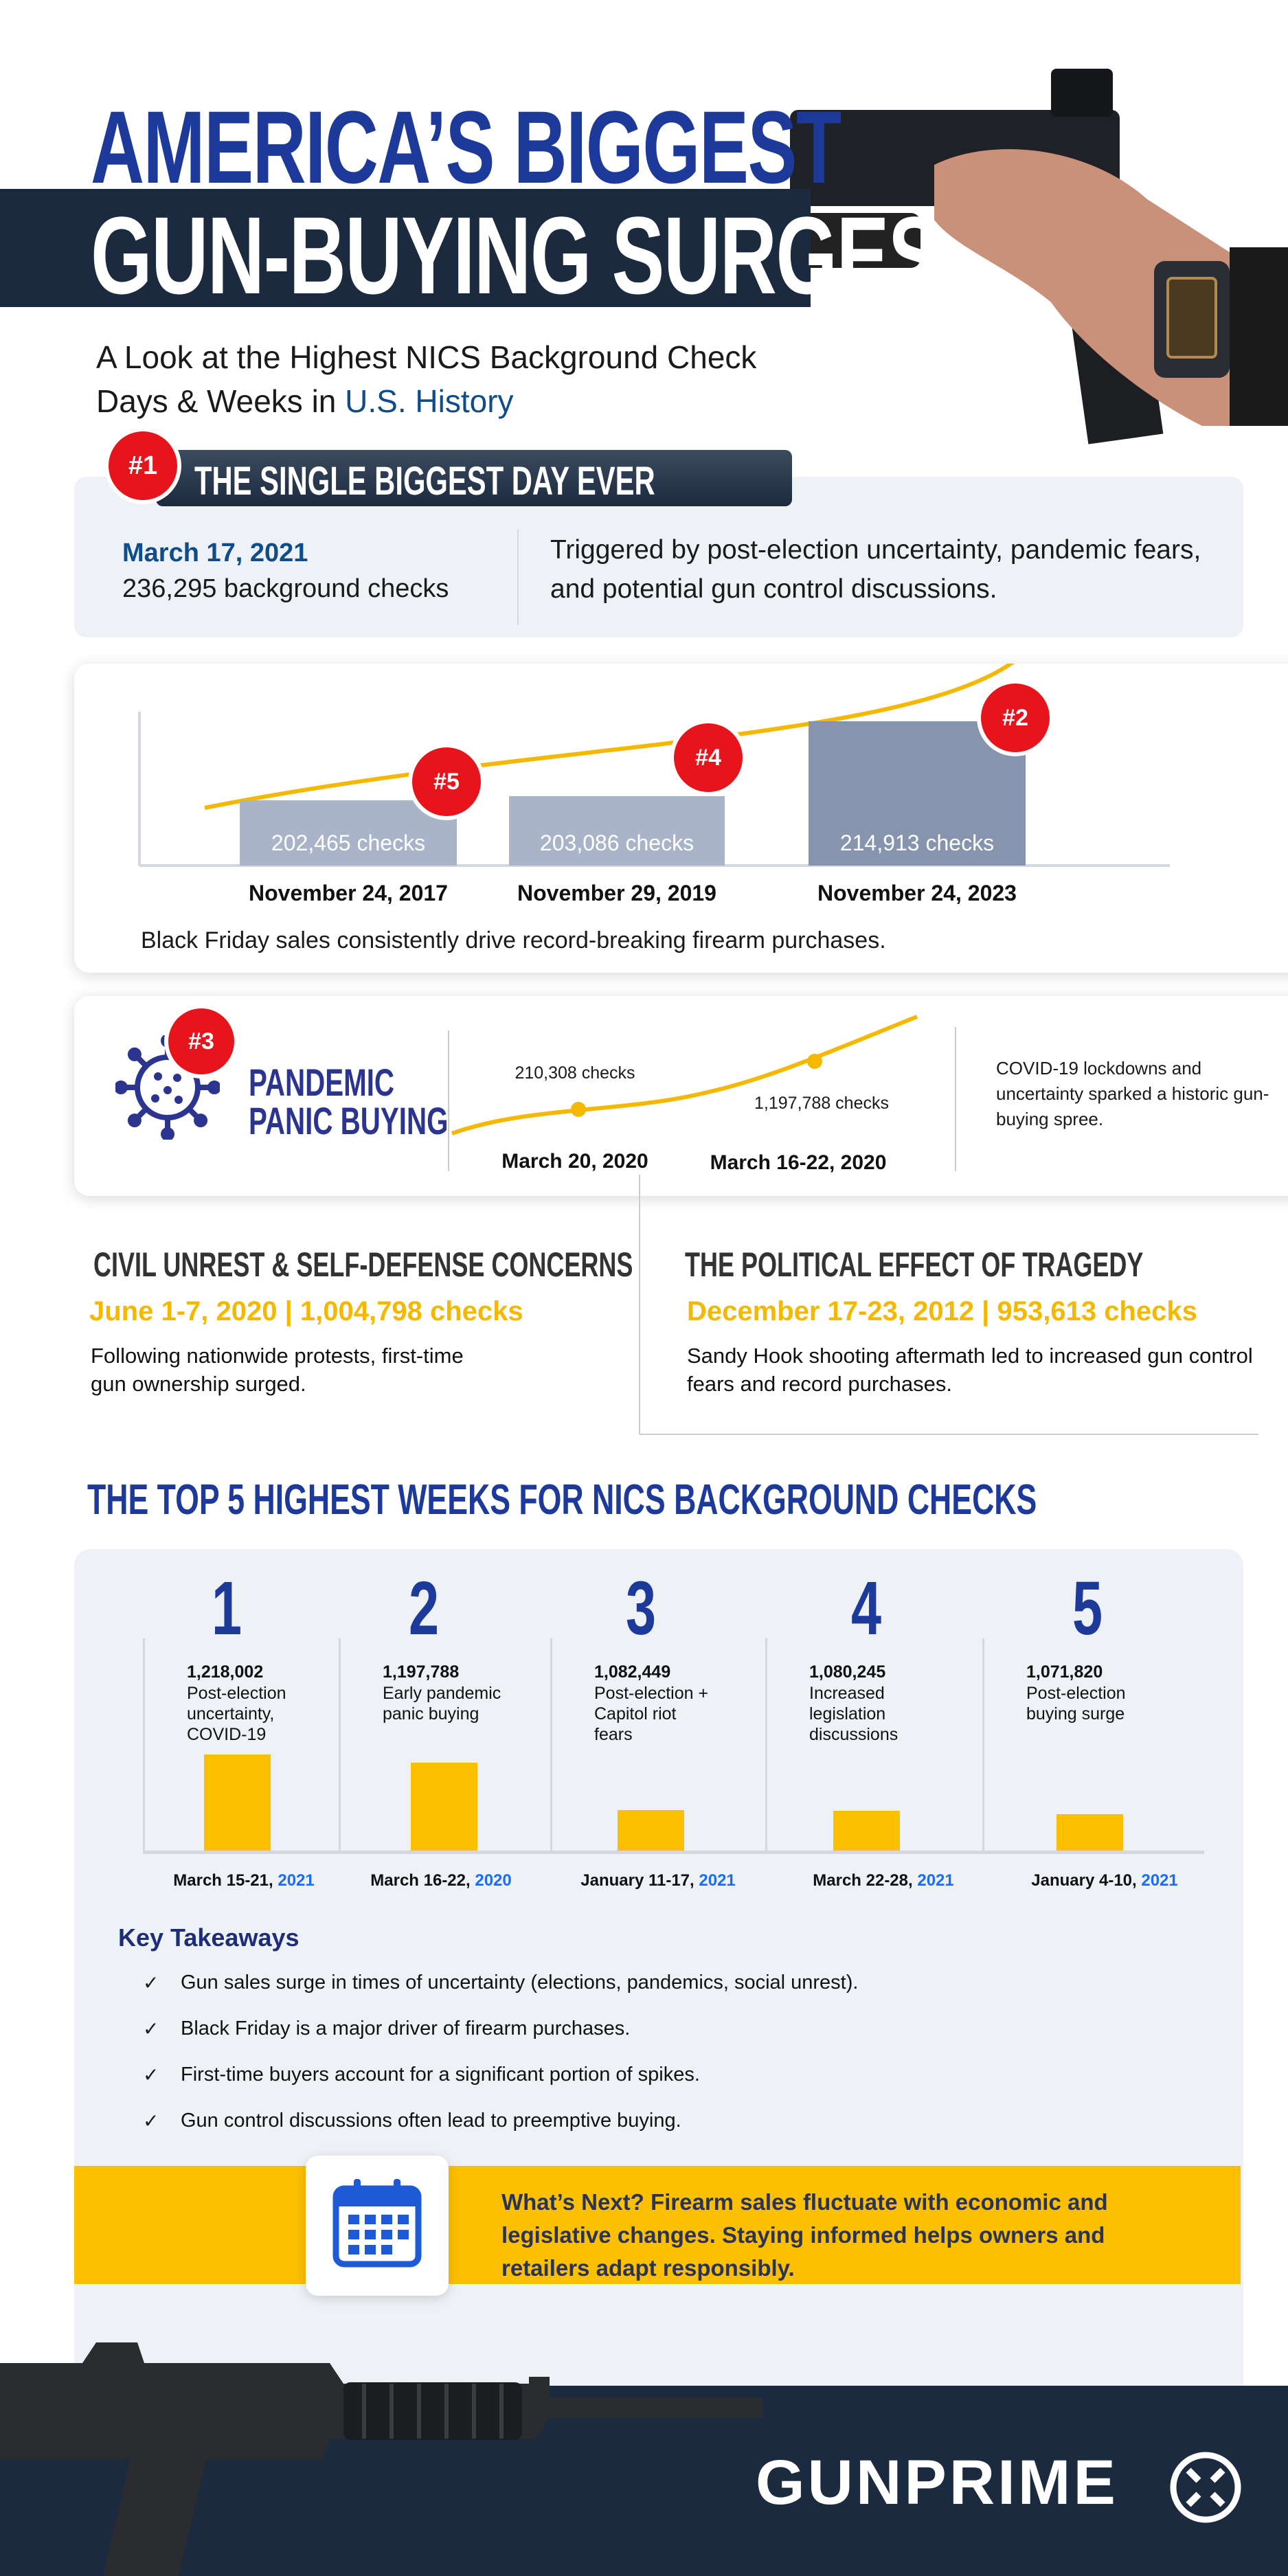 The width and height of the screenshot is (1288, 2576). Describe the element at coordinates (209, 1937) in the screenshot. I see `takeaways-heading: Key Takeaways` at that location.